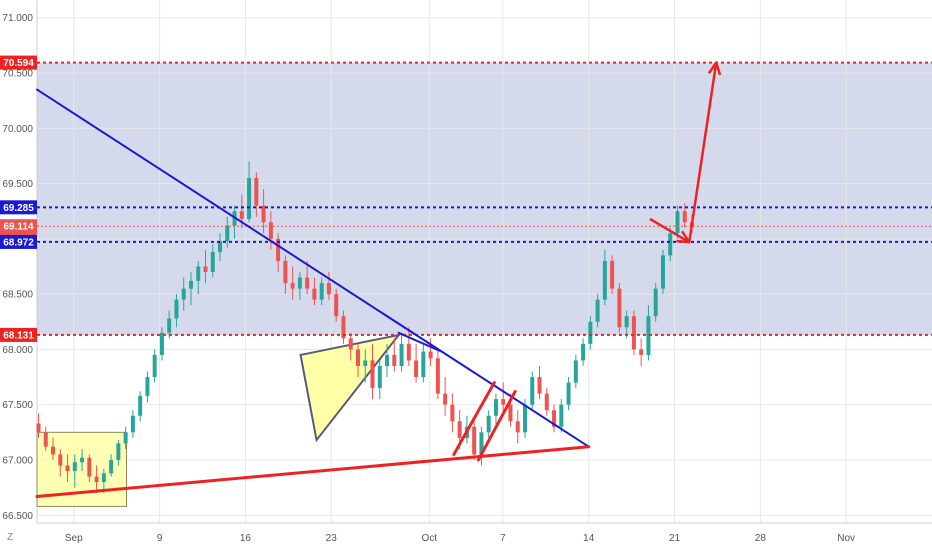 The height and width of the screenshot is (555, 932). Describe the element at coordinates (17, 184) in the screenshot. I see `y-tick-label: 69.500` at that location.